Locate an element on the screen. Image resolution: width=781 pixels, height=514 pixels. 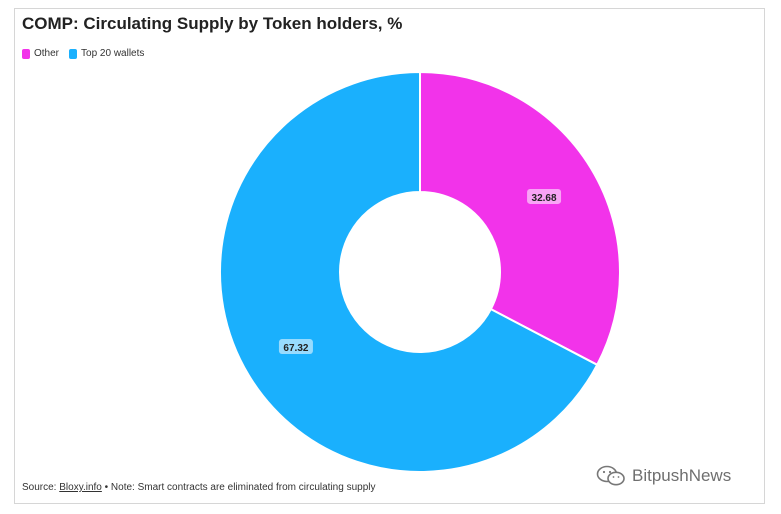
source-link: Bloxy.info is located at coordinates (80, 487).